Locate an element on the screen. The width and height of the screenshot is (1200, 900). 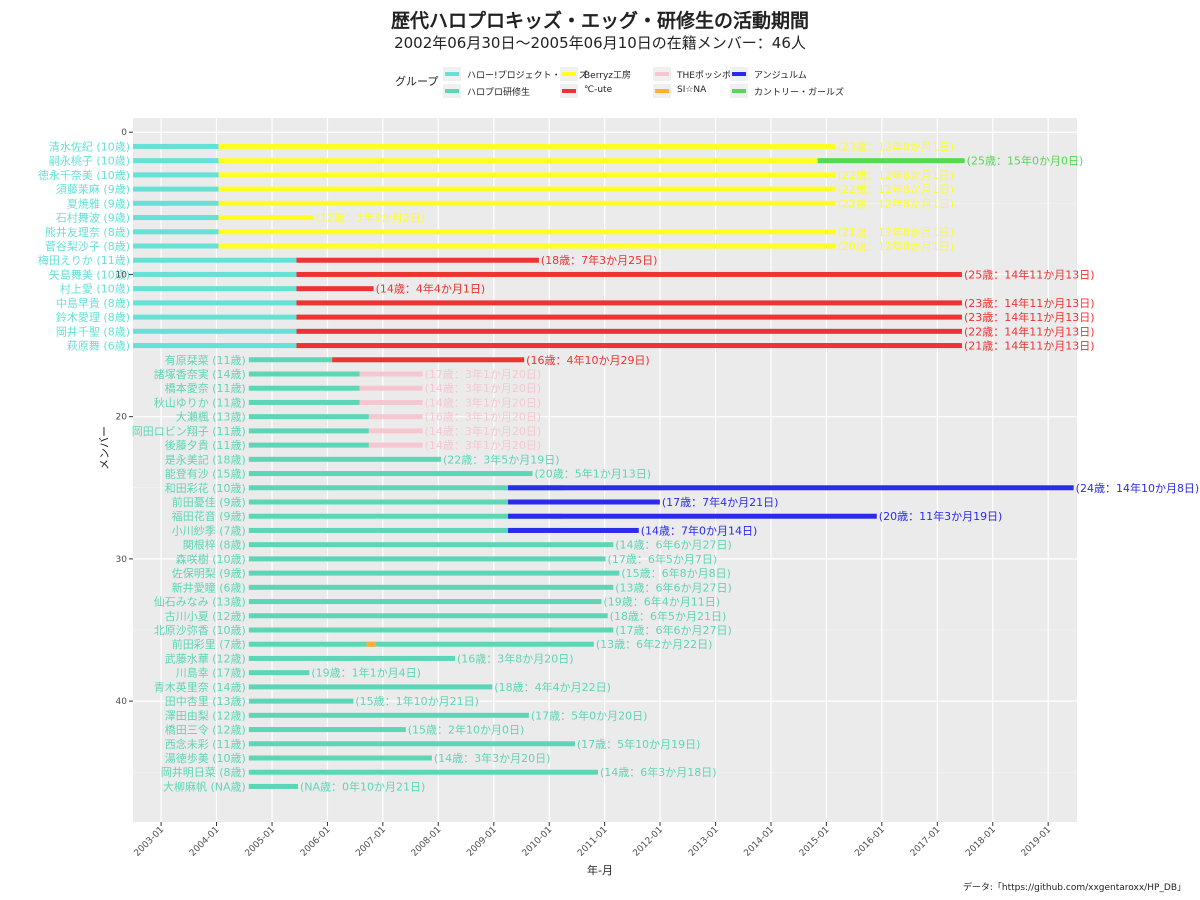
x-tick-label: 2006-01 is located at coordinates (316, 842).